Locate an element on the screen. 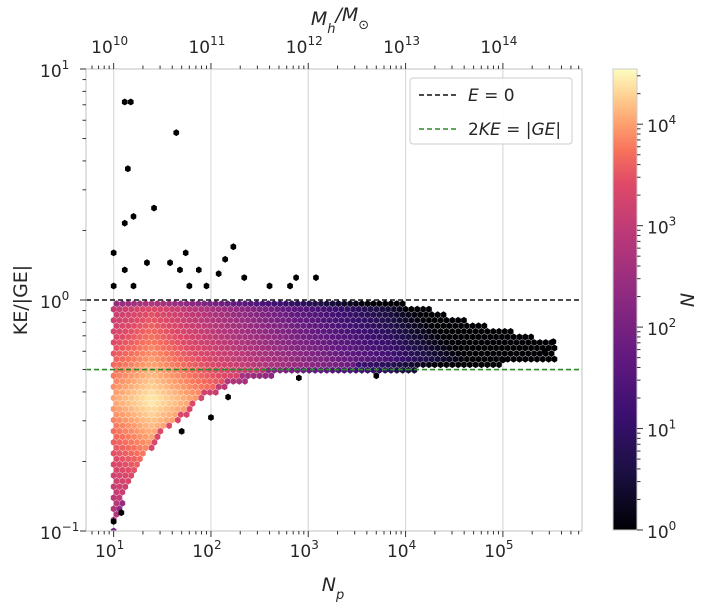 The image size is (710, 609). x-axis-label: Np is located at coordinates (333, 588).